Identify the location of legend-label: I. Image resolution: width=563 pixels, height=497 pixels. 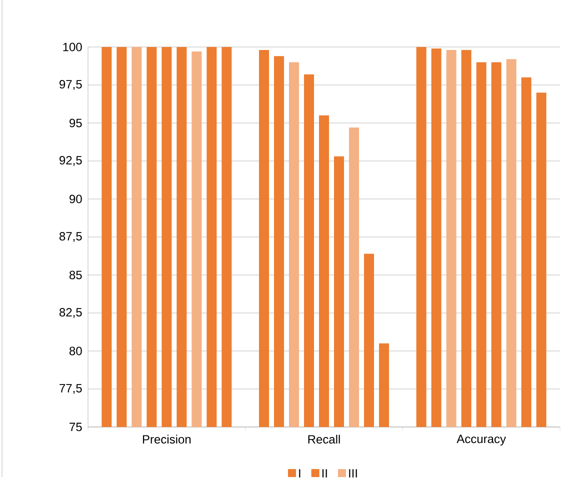
(299, 473).